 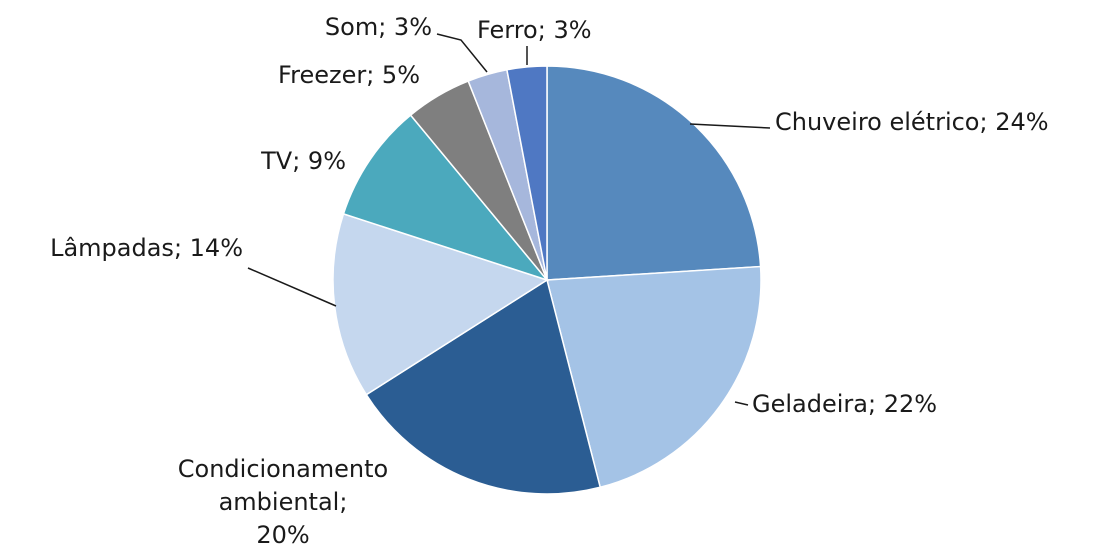 What do you see at coordinates (146, 248) in the screenshot?
I see `data-label: Lâmpadas; 14%` at bounding box center [146, 248].